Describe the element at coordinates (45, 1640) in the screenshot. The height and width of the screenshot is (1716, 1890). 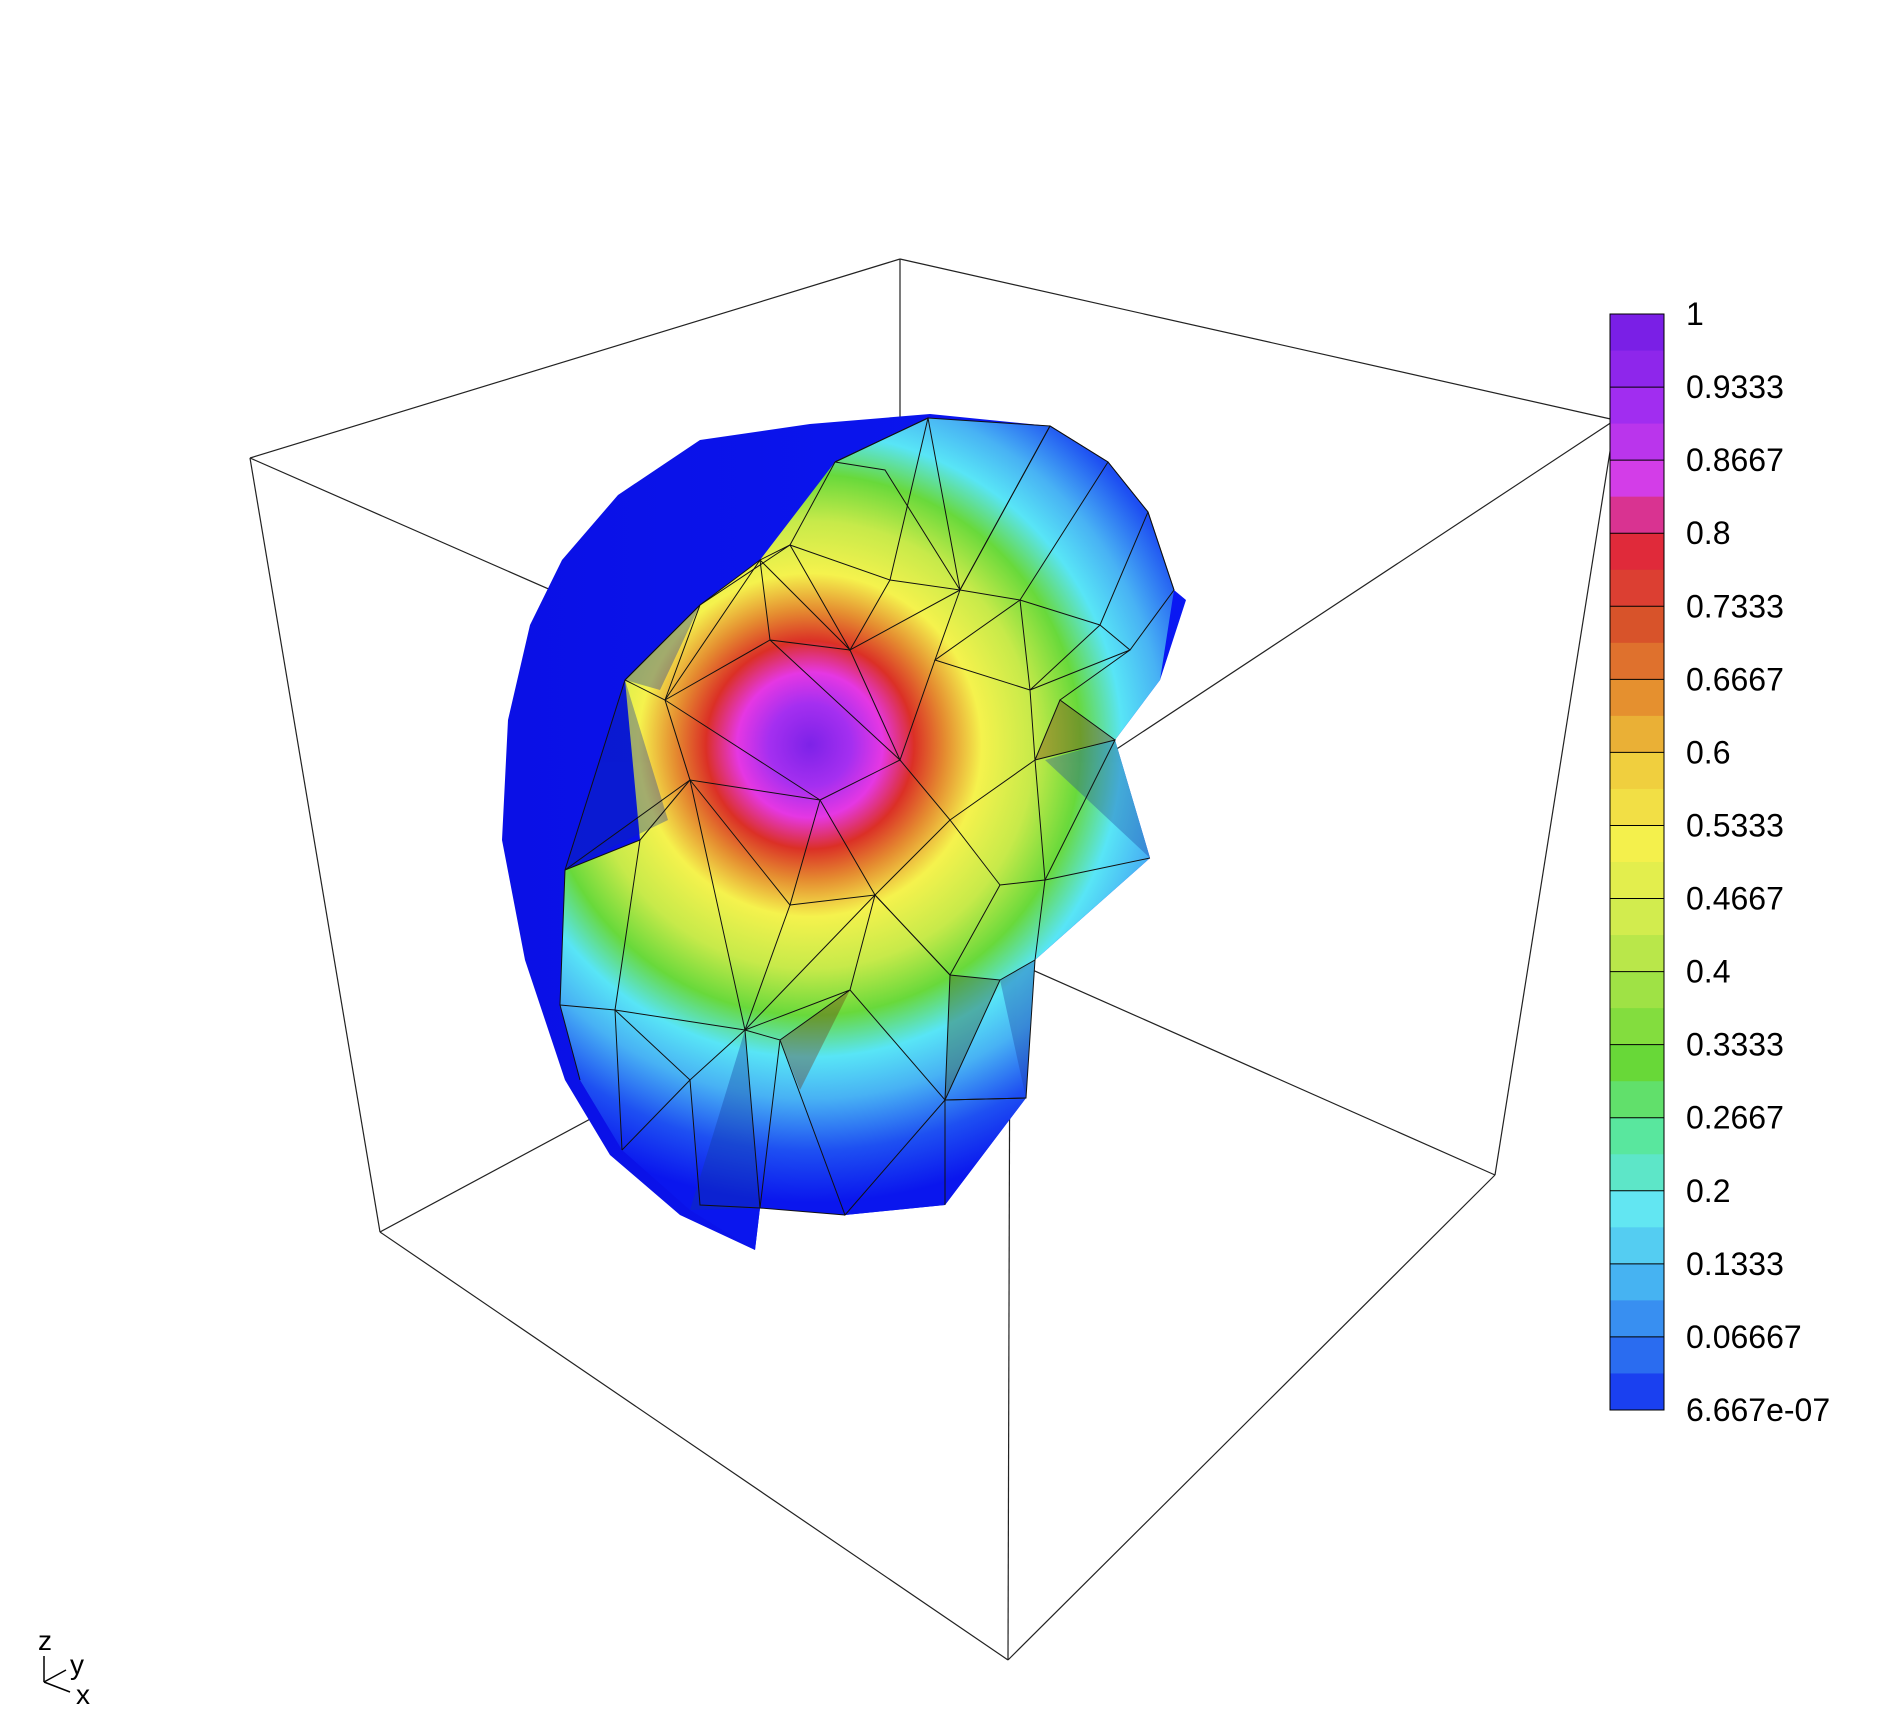
I see `axis-label-z: z` at that location.